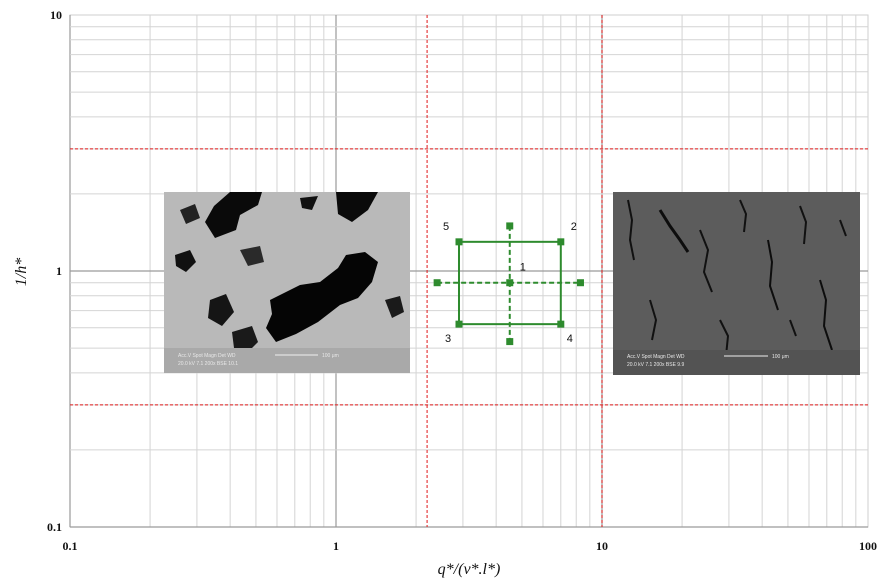  What do you see at coordinates (21, 272) in the screenshot?
I see `y-axis-label: 1/h*` at bounding box center [21, 272].